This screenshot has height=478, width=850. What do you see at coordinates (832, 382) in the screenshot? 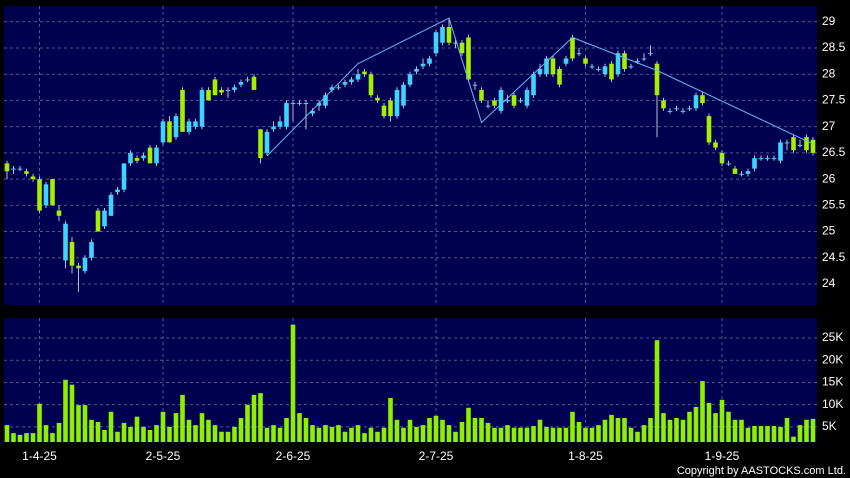
I see `y-tick-label: 15K` at bounding box center [832, 382].